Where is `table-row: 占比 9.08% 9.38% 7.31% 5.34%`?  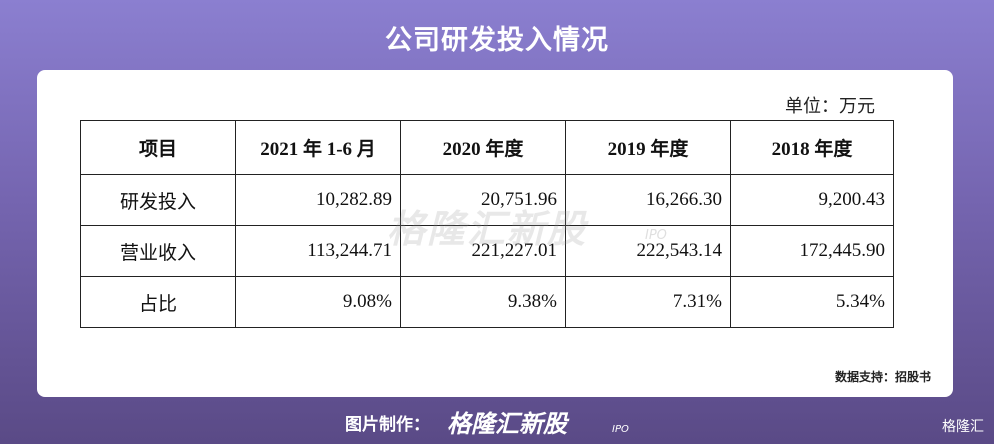 table-row: 占比 9.08% 9.38% 7.31% 5.34% is located at coordinates (487, 302).